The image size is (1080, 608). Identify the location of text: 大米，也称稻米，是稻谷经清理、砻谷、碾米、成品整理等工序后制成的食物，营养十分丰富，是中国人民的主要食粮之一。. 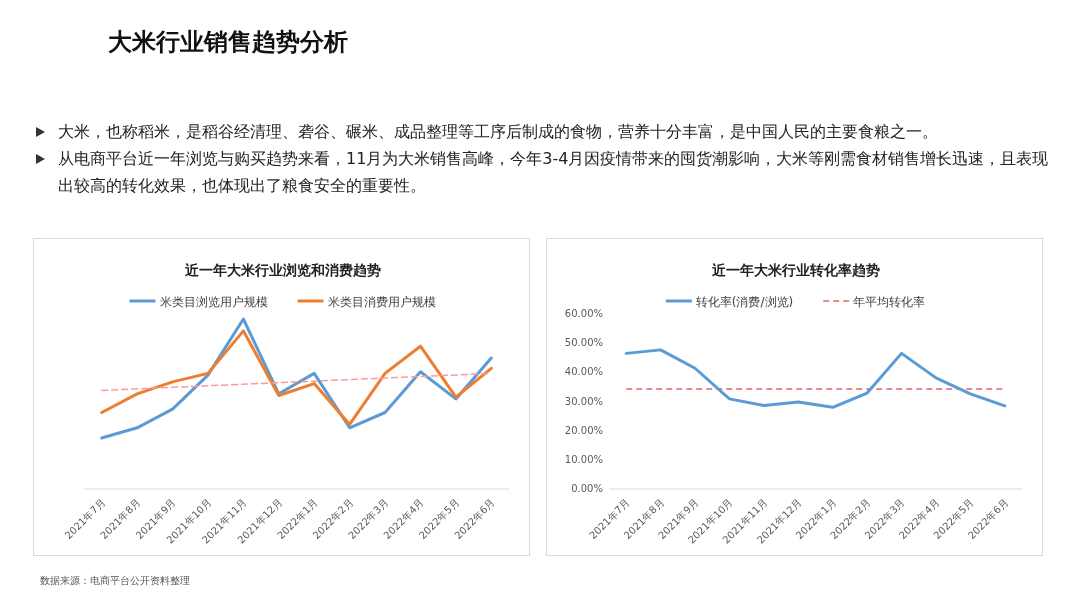
(498, 131).